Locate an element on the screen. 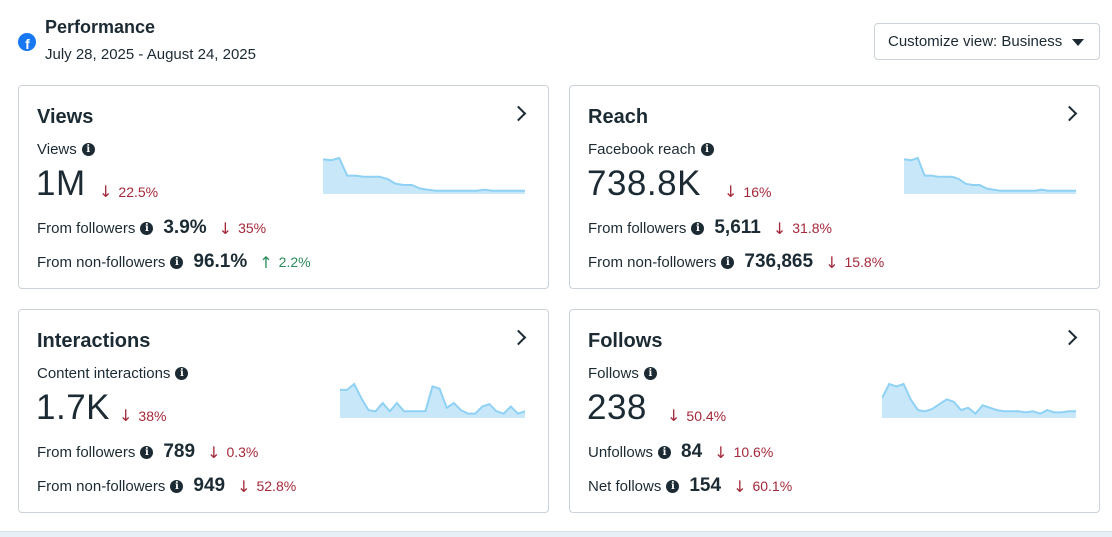  metric-change: ↓ 38% is located at coordinates (142, 415).